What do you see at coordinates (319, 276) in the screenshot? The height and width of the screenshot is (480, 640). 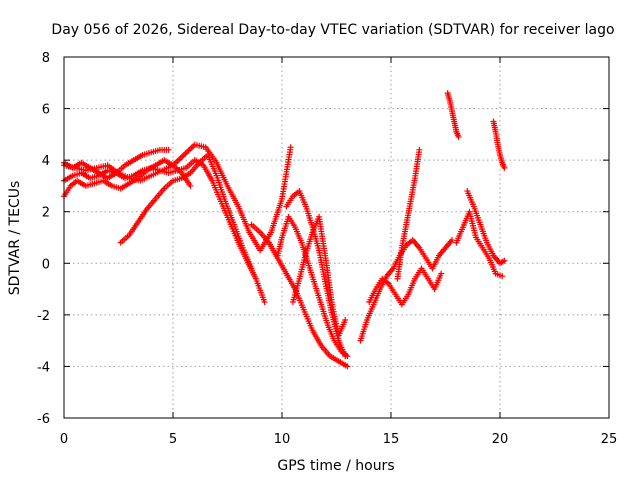 I see `series-track-i` at bounding box center [319, 276].